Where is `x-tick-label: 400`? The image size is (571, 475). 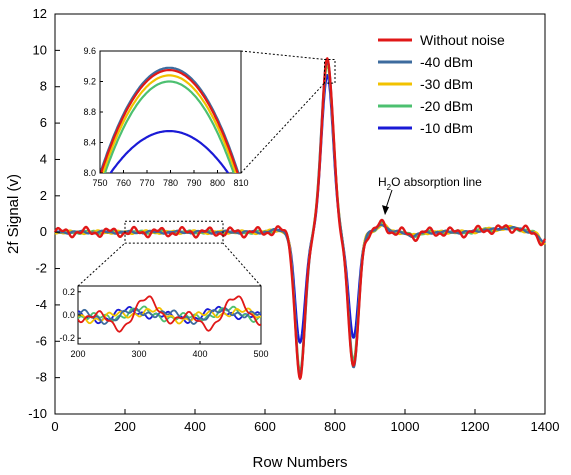
x-tick-label: 400 is located at coordinates (195, 426).